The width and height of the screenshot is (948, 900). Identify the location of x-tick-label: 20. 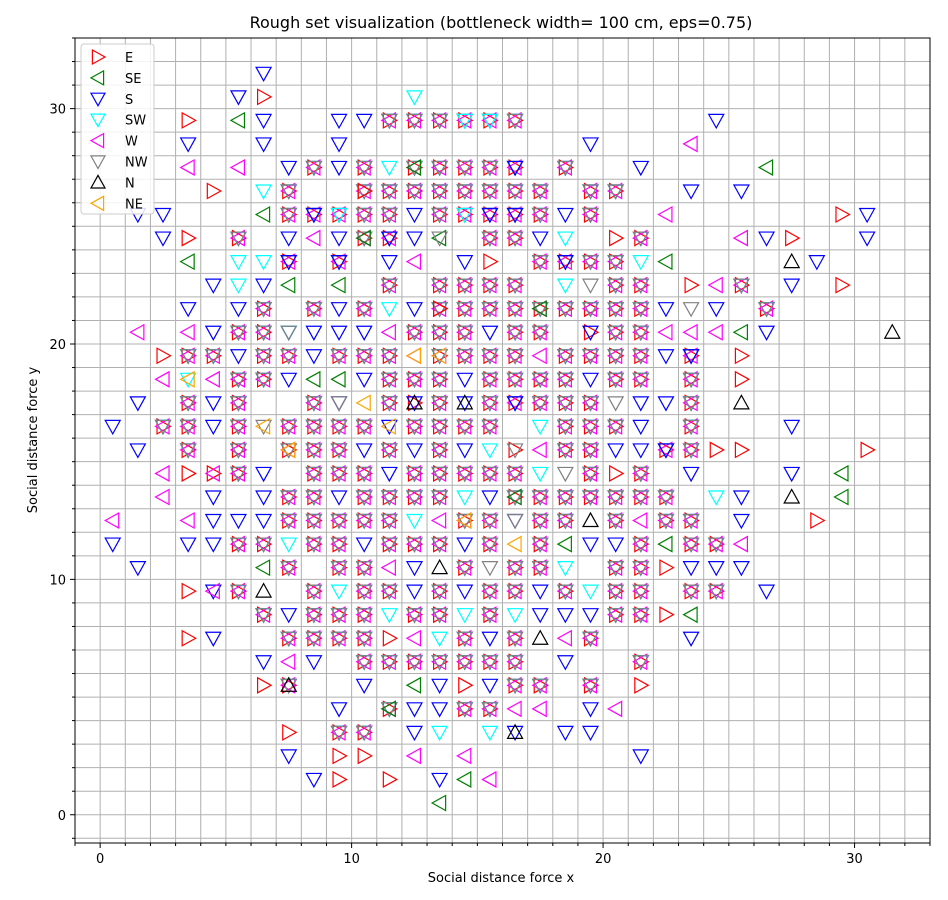
(603, 859).